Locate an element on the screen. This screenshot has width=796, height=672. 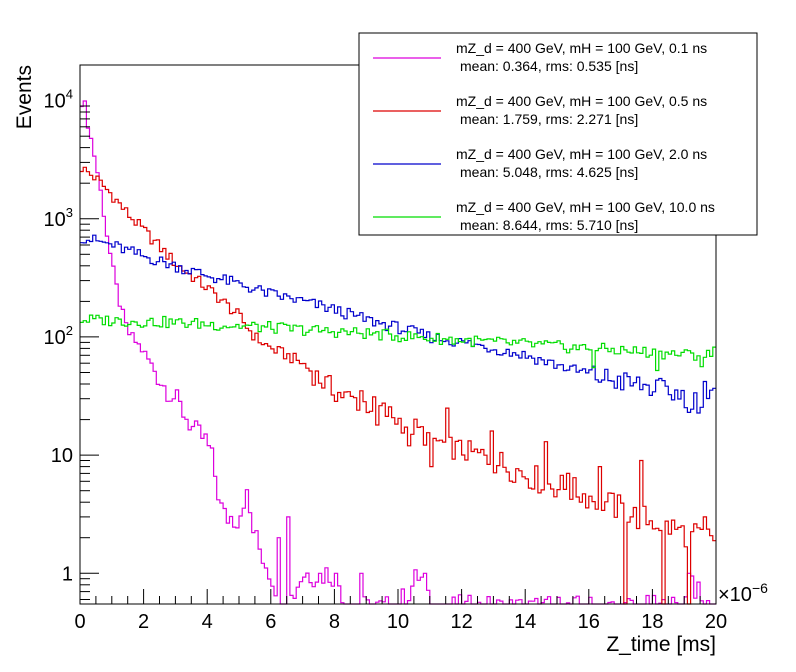
x-tick-label: 10 is located at coordinates (398, 622).